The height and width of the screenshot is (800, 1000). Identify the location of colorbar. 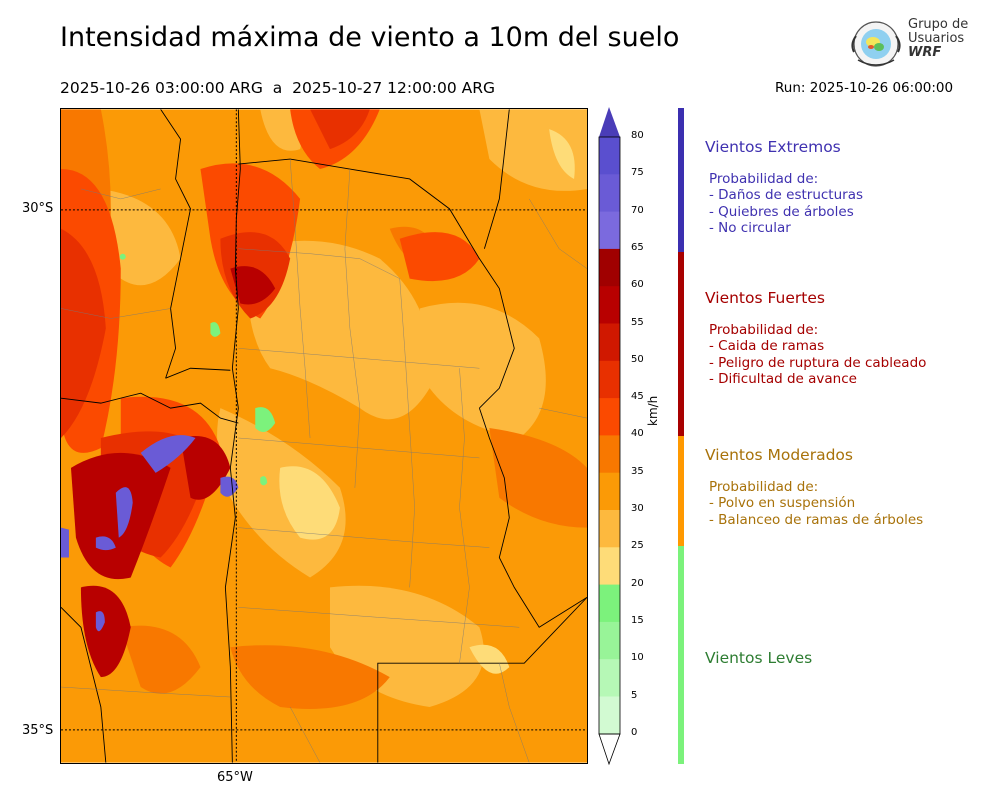
(609, 436).